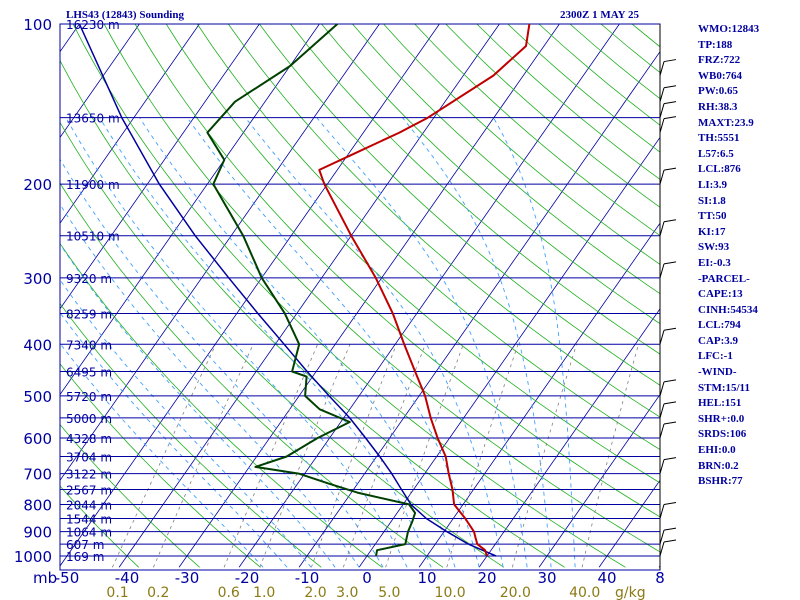 Image resolution: width=800 pixels, height=600 pixels. Describe the element at coordinates (89, 491) in the screenshot. I see `height-label: 2567 m` at that location.